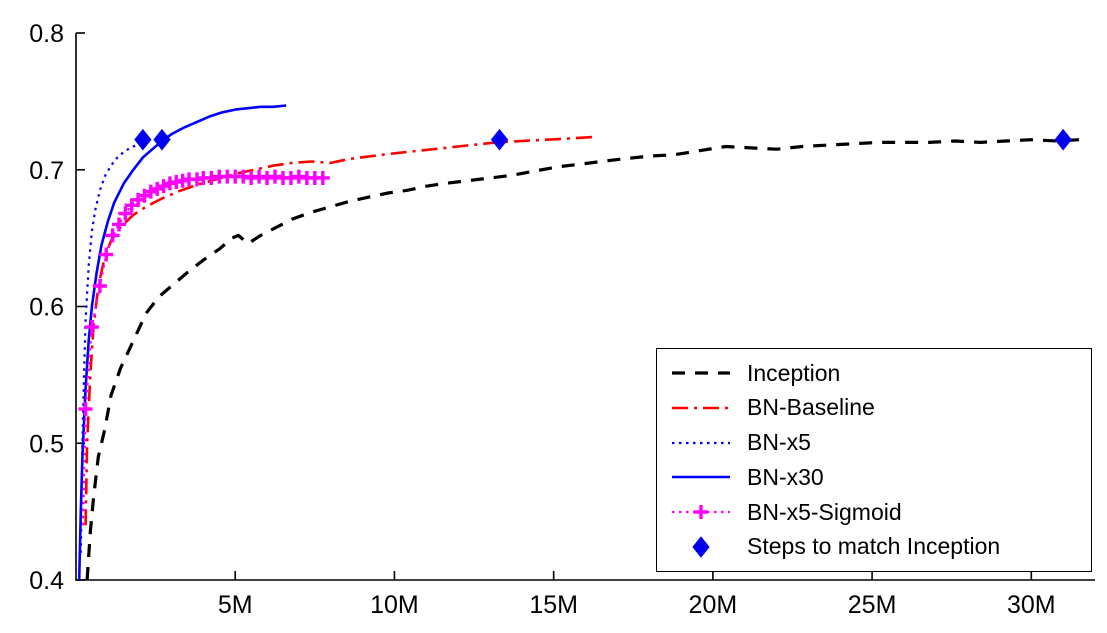 The height and width of the screenshot is (633, 1107). I want to click on y-tick-label: 0.6, so click(46, 308).